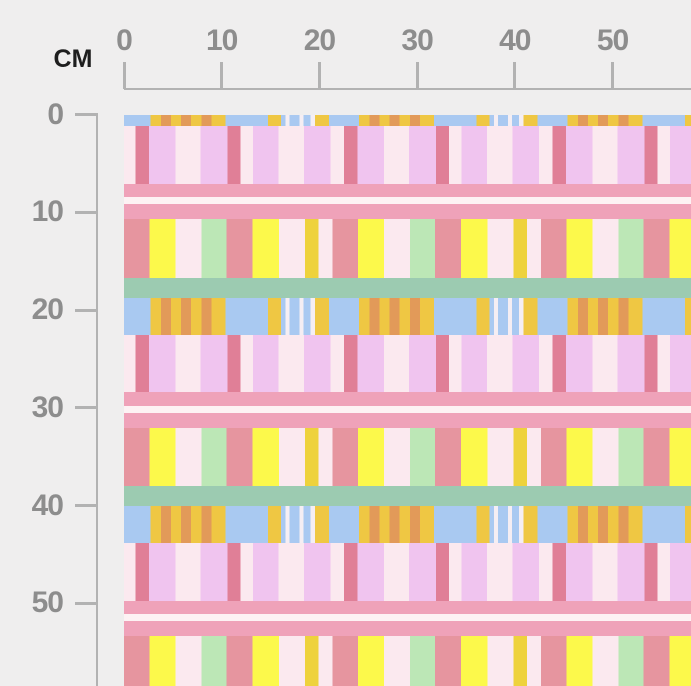 The height and width of the screenshot is (686, 691). What do you see at coordinates (47, 603) in the screenshot?
I see `v-ruler-tick-label: 50` at bounding box center [47, 603].